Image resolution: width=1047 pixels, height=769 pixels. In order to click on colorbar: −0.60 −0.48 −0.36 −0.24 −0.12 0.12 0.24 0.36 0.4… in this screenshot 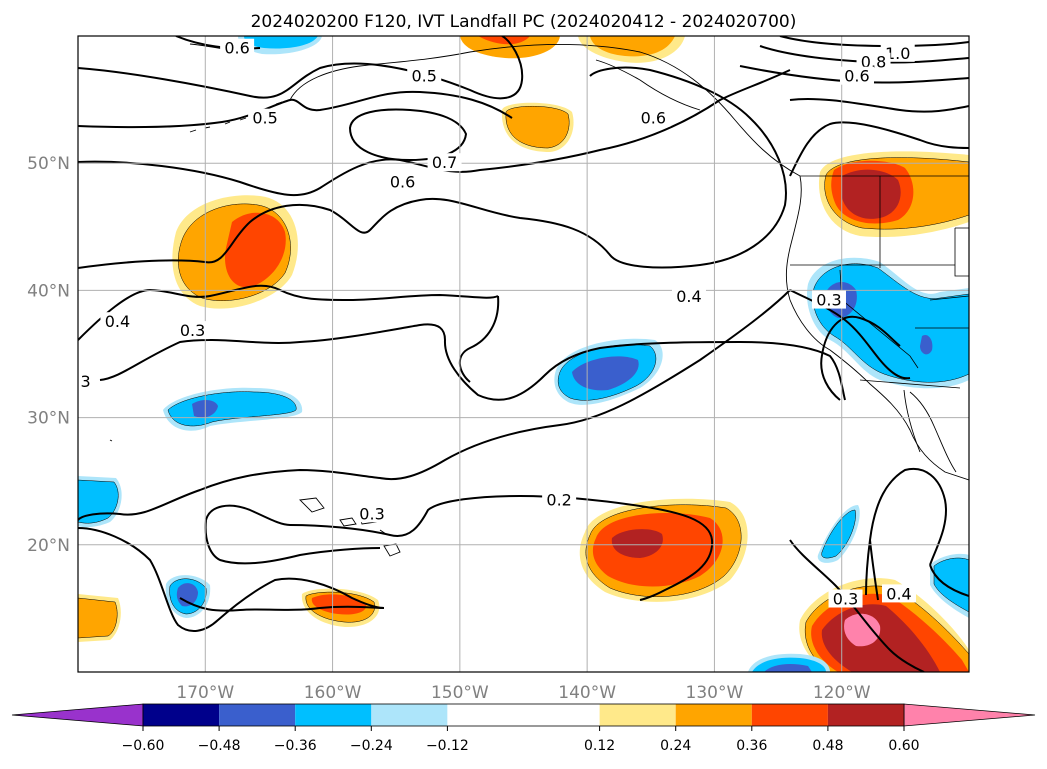, I will do `click(523, 728)`.